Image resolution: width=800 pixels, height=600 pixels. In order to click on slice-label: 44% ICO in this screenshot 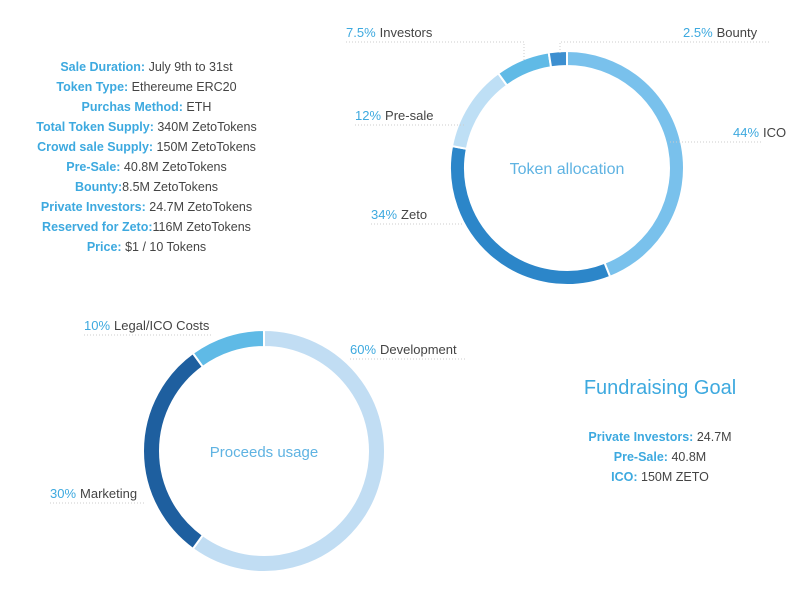, I will do `click(759, 132)`.